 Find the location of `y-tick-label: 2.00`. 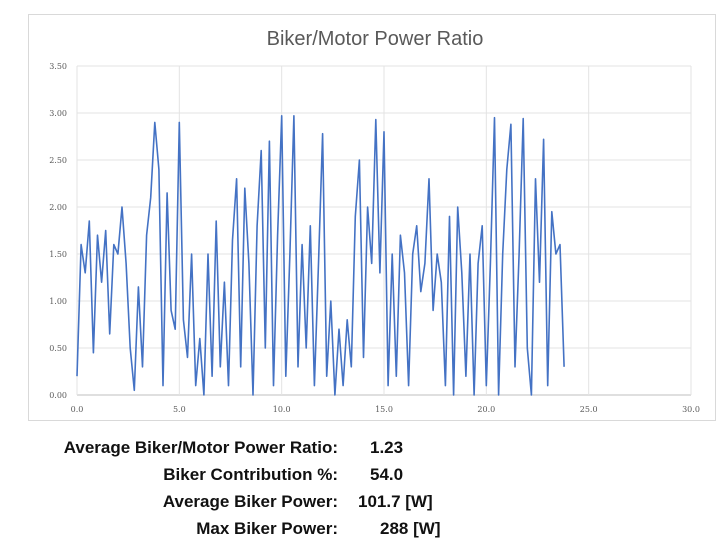

y-tick-label: 2.00 is located at coordinates (58, 207).